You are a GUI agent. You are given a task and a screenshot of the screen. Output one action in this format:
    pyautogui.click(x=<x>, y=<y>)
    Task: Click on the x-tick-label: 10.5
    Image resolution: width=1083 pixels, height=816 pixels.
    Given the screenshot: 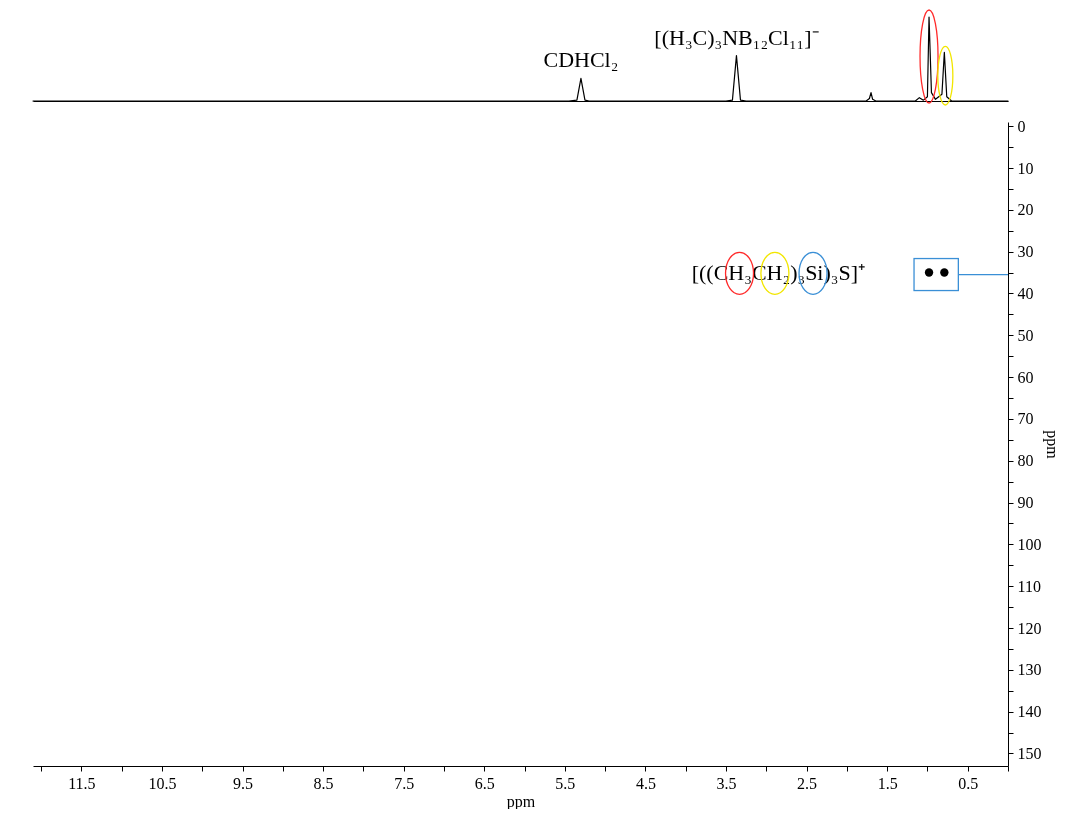 What is the action you would take?
    pyautogui.click(x=162, y=783)
    